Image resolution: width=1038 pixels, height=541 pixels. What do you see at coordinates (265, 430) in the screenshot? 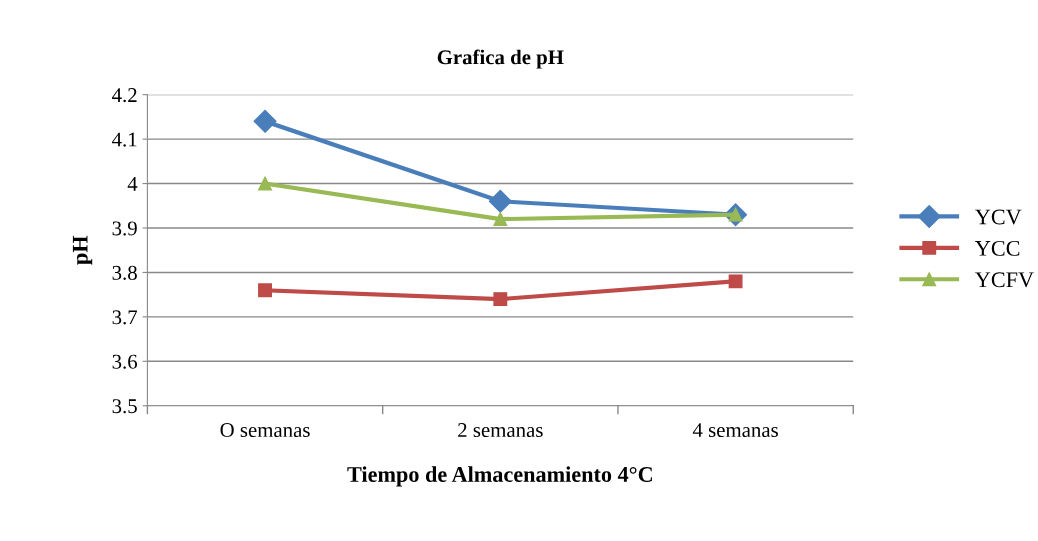
I see `x-tick-label: O semanas` at bounding box center [265, 430].